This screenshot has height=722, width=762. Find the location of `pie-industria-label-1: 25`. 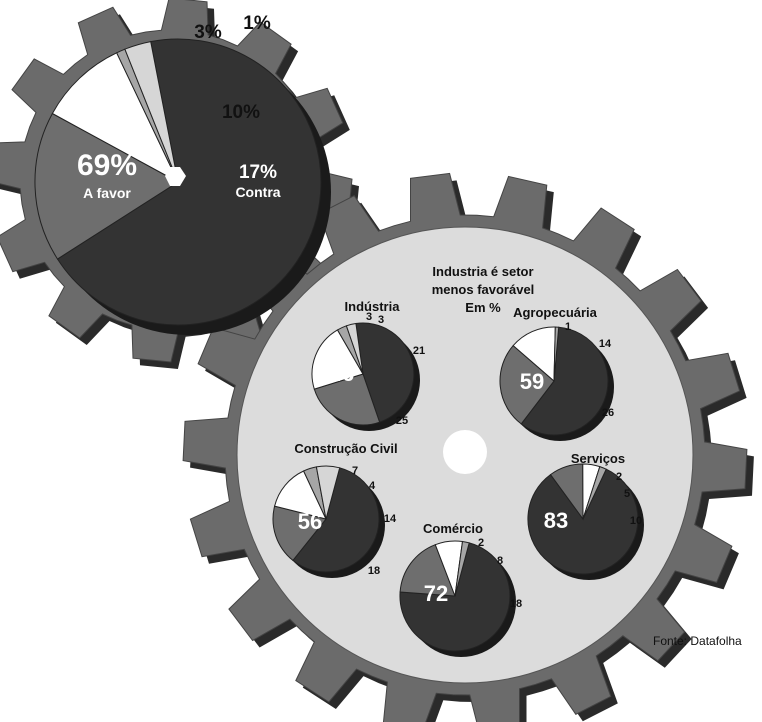

pie-industria-label-1: 25 is located at coordinates (402, 421).